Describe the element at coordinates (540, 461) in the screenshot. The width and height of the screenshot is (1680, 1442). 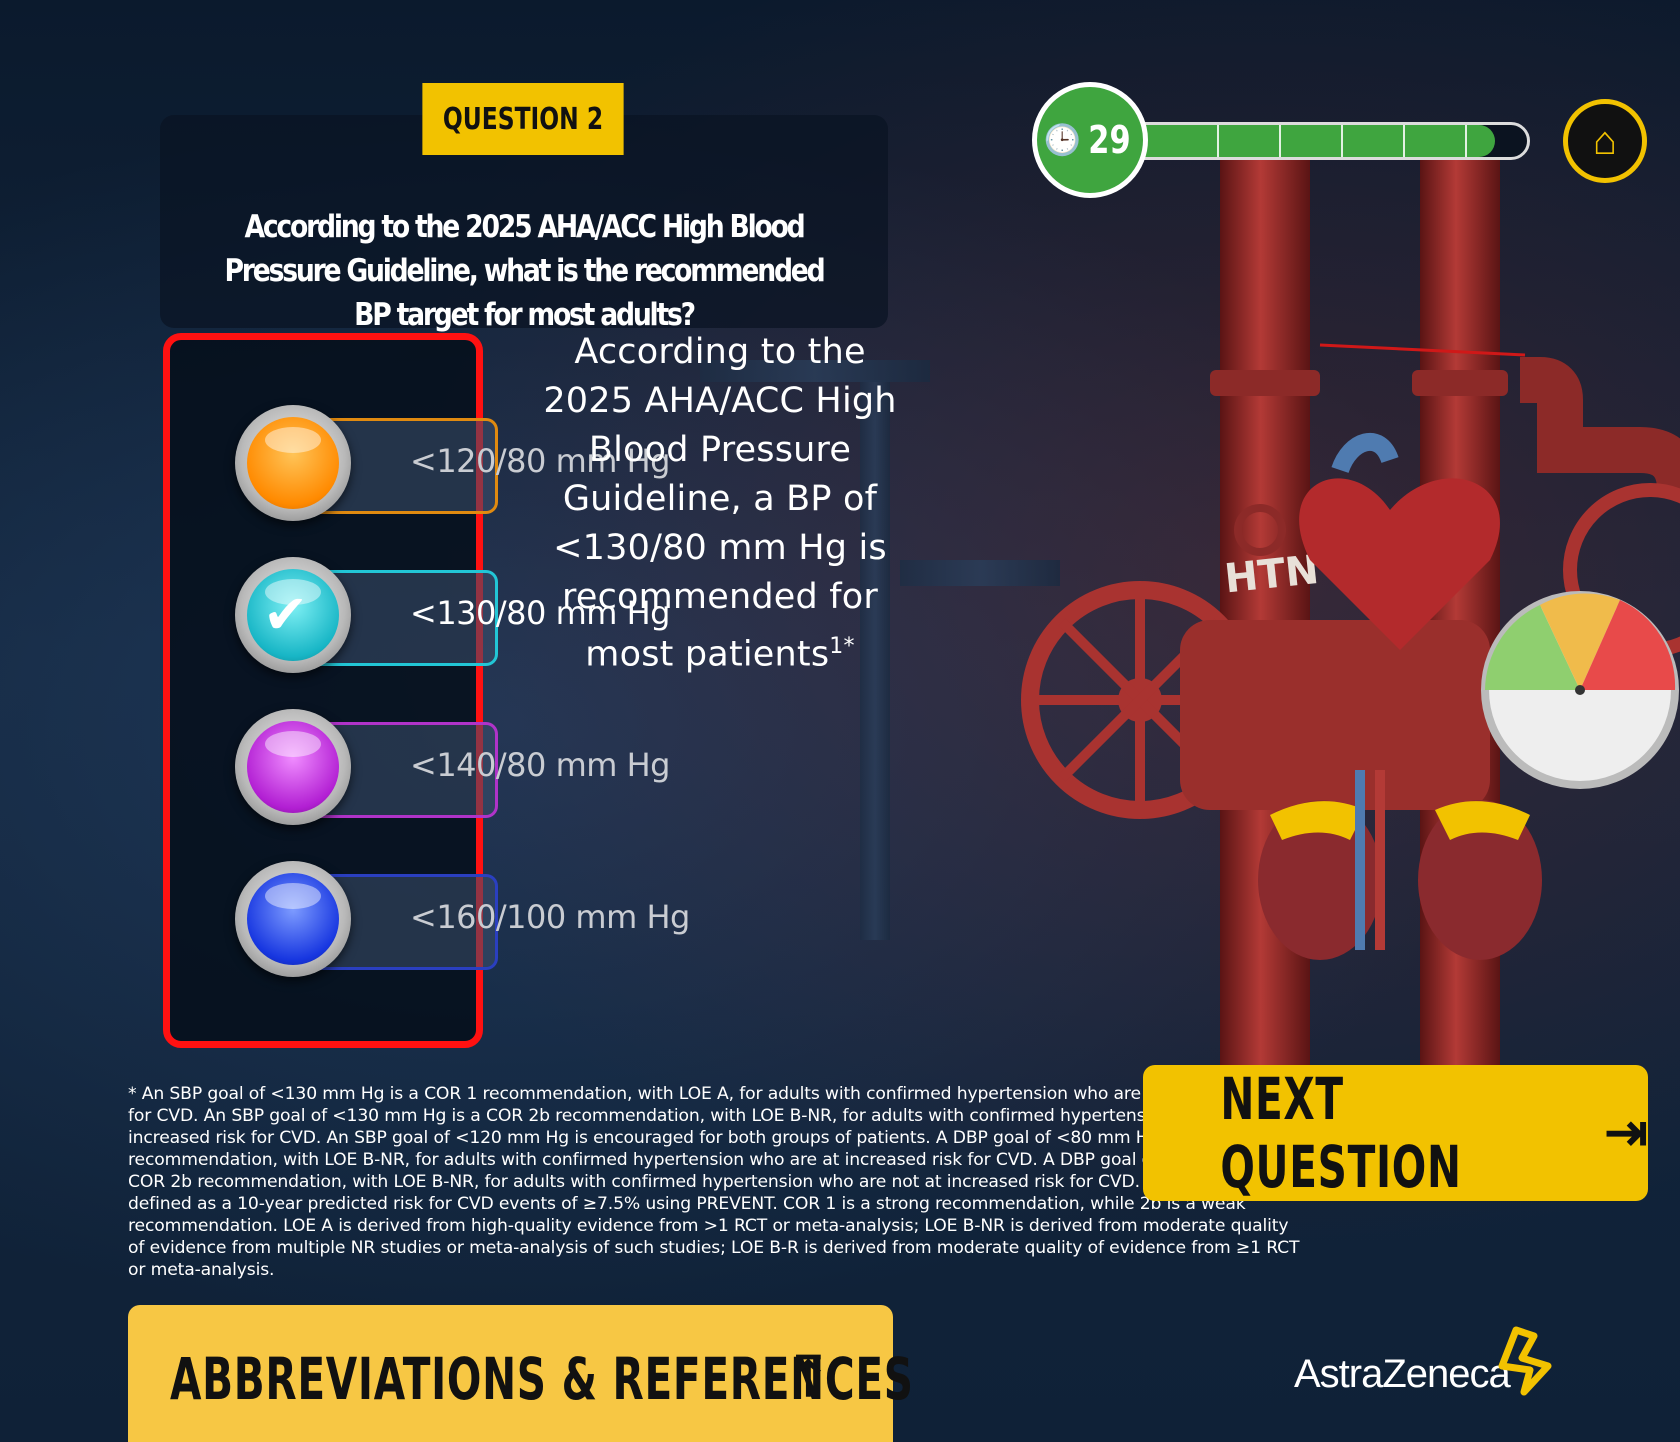
I see `option-label: <120/80 mm Hg` at that location.